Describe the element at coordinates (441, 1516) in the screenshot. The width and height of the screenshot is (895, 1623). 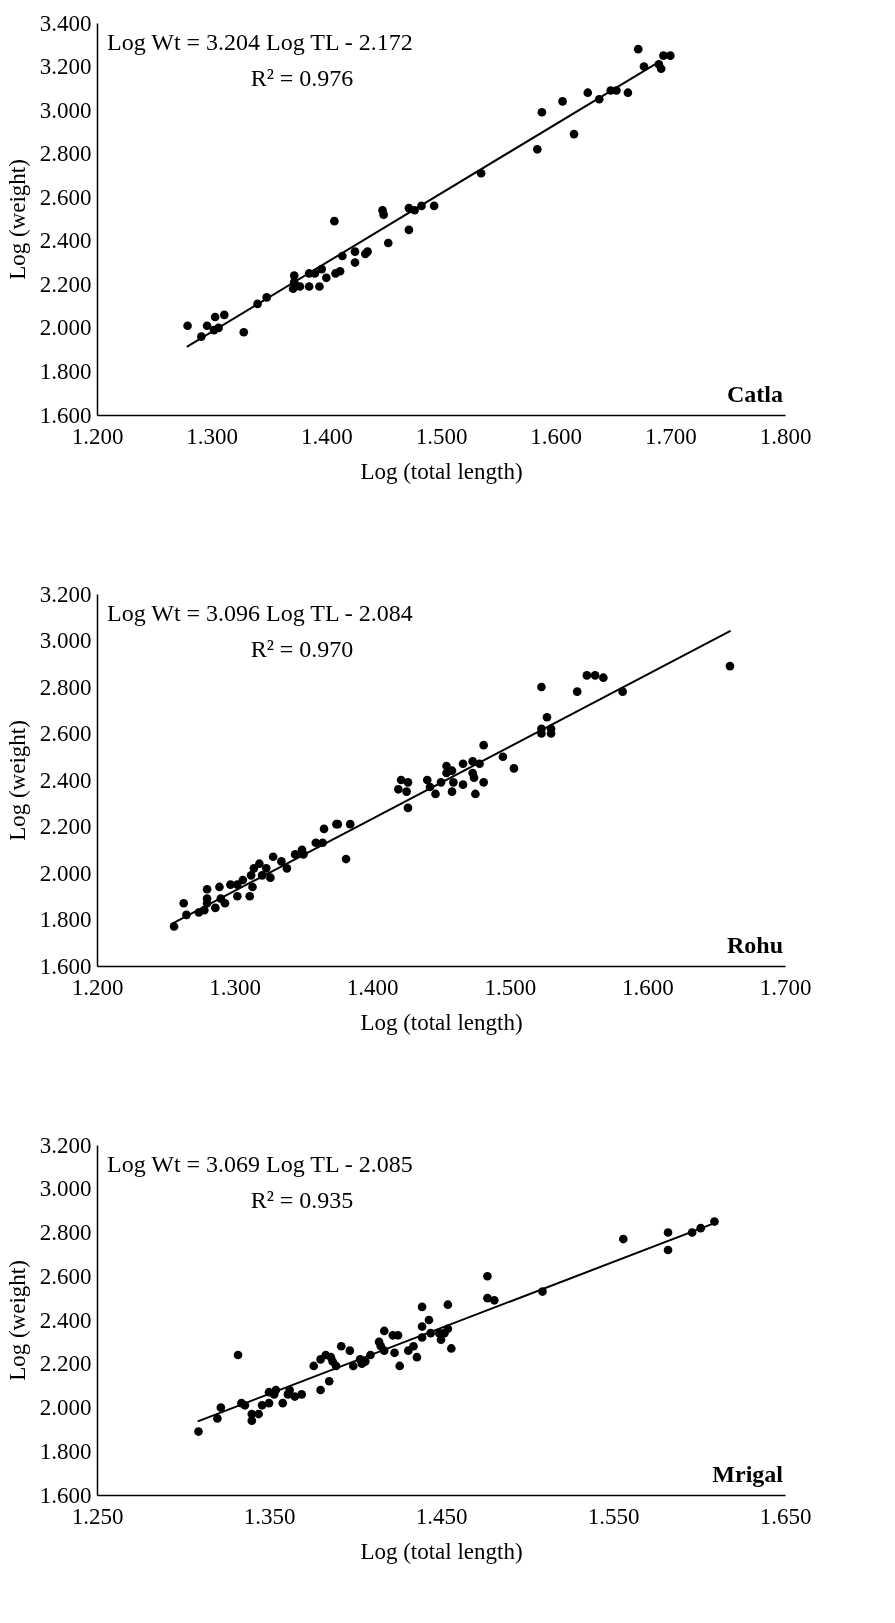
I see `x-tick-label: 1.450` at that location.